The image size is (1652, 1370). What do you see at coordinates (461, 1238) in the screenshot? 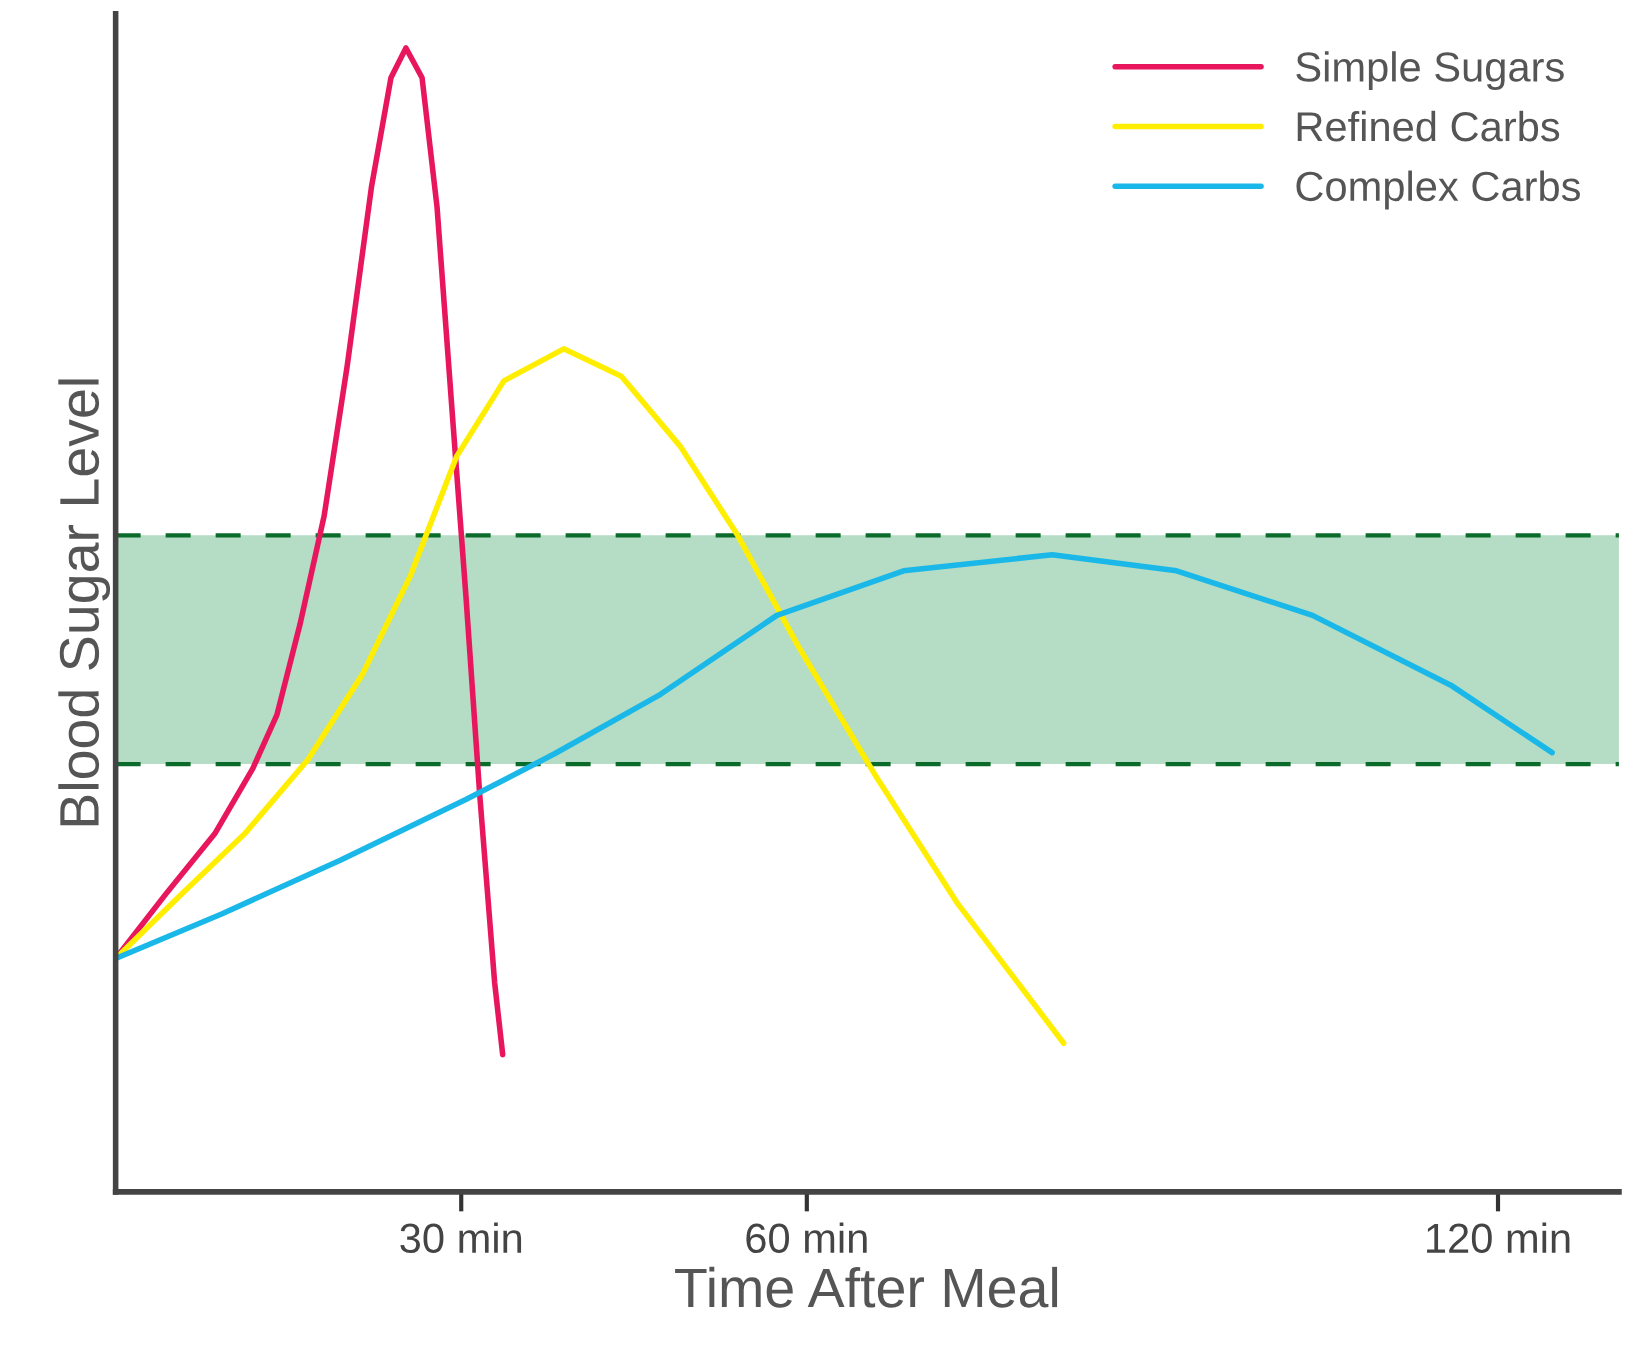
I see `x-tick-label: 30 min` at bounding box center [461, 1238].